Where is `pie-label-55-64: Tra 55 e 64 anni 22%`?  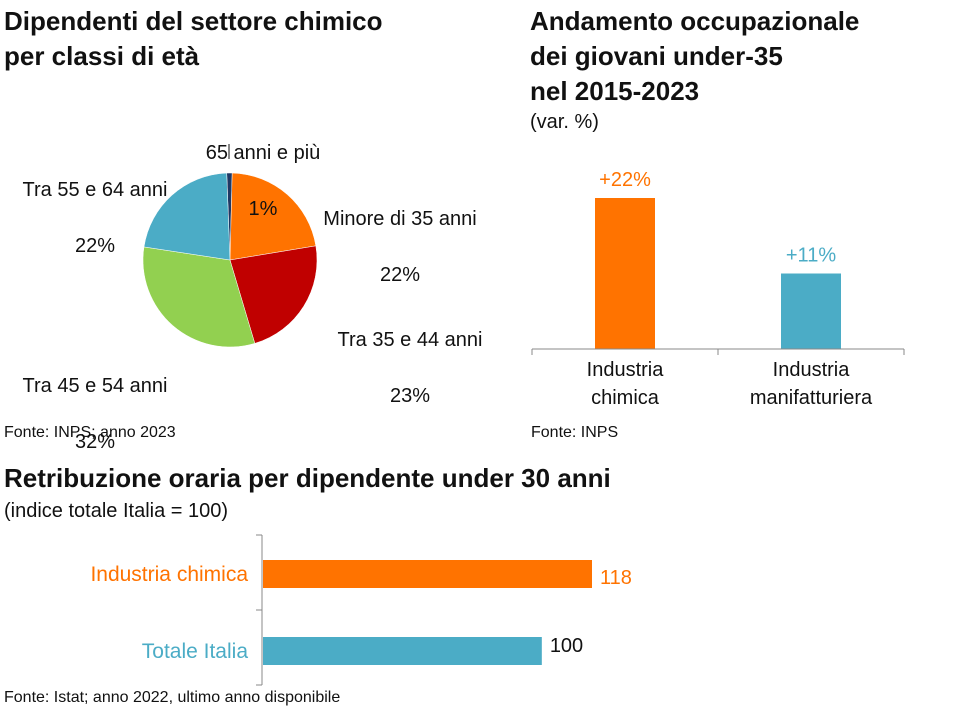
pie-label-55-64: Tra 55 e 64 anni 22% is located at coordinates (95, 218).